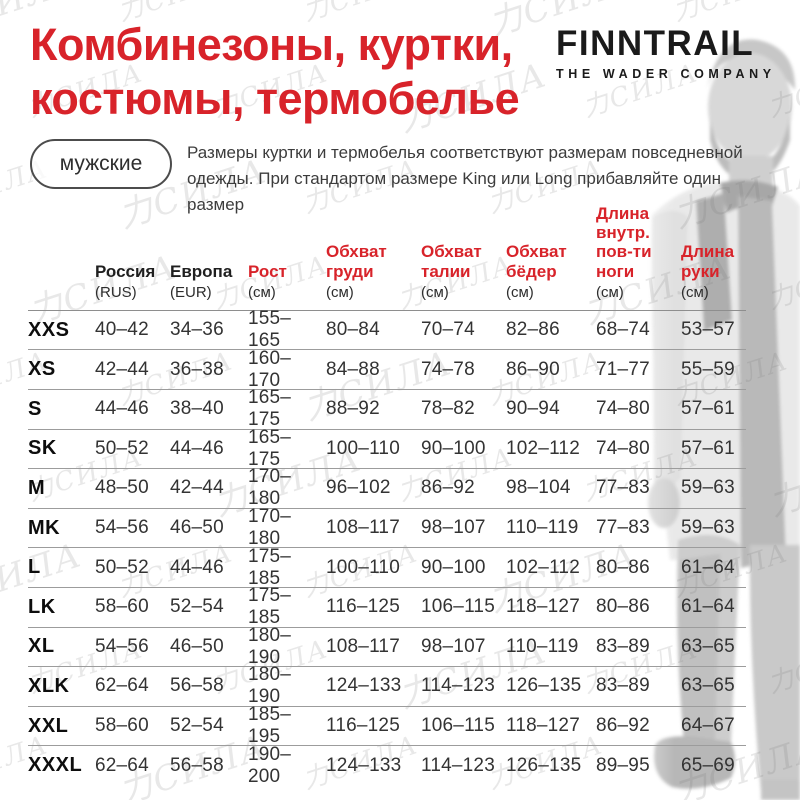 The image size is (800, 800). What do you see at coordinates (624, 242) in the screenshot?
I see `column-header-label: Длина внутр. пов-ти ноги` at bounding box center [624, 242].